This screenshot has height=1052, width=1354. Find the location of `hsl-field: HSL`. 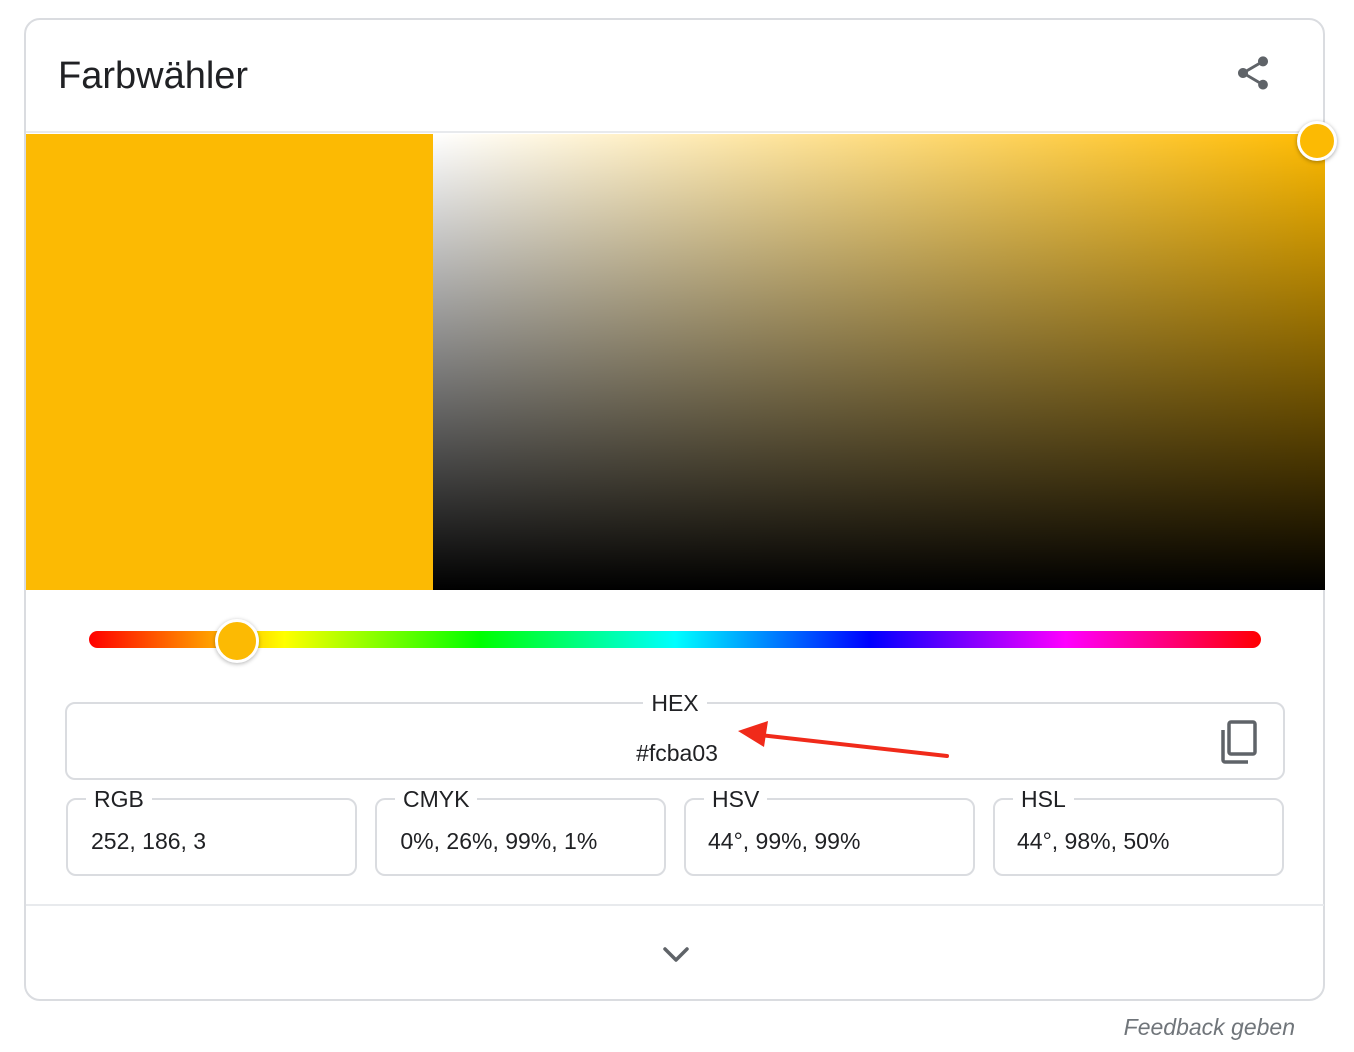

hsl-field: HSL is located at coordinates (1138, 831).